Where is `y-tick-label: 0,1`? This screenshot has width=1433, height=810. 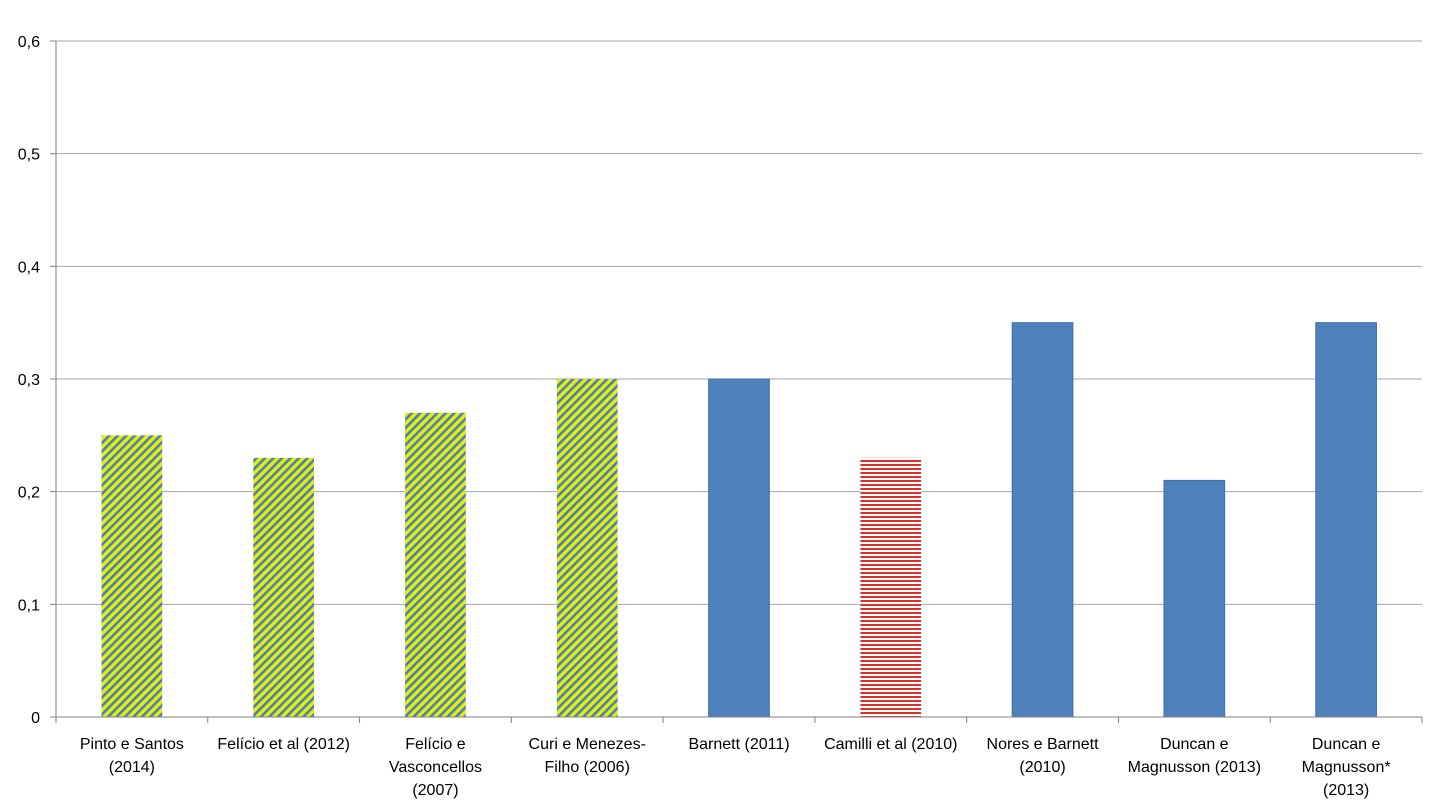
y-tick-label: 0,1 is located at coordinates (29, 605).